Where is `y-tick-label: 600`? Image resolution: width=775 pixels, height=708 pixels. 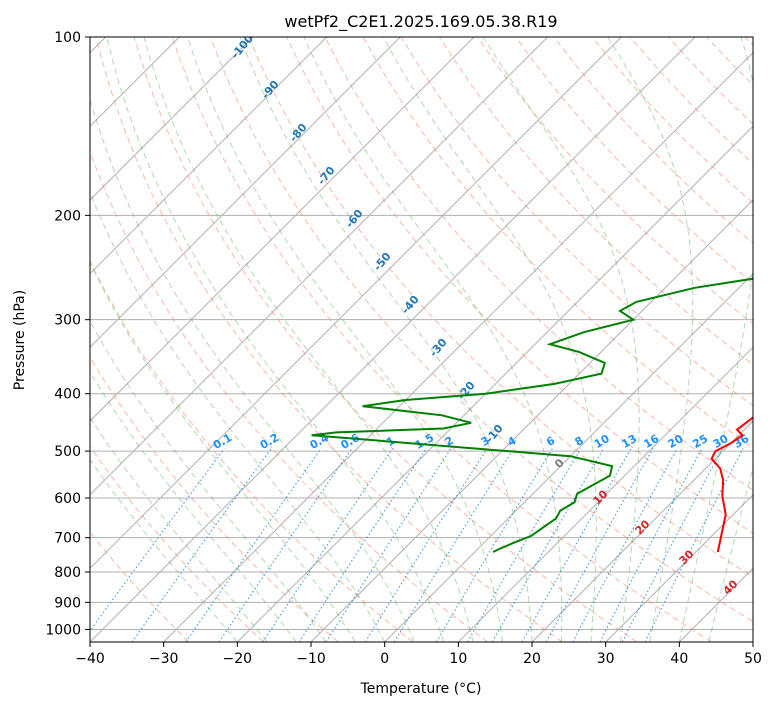 y-tick-label: 600 is located at coordinates (67, 499).